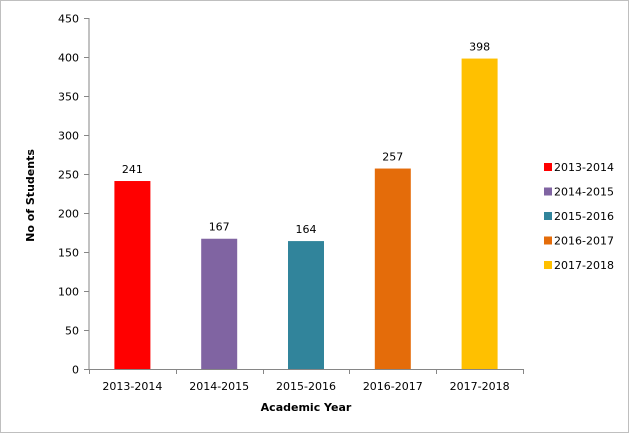  I want to click on y-tick-label: 300, so click(68, 136).